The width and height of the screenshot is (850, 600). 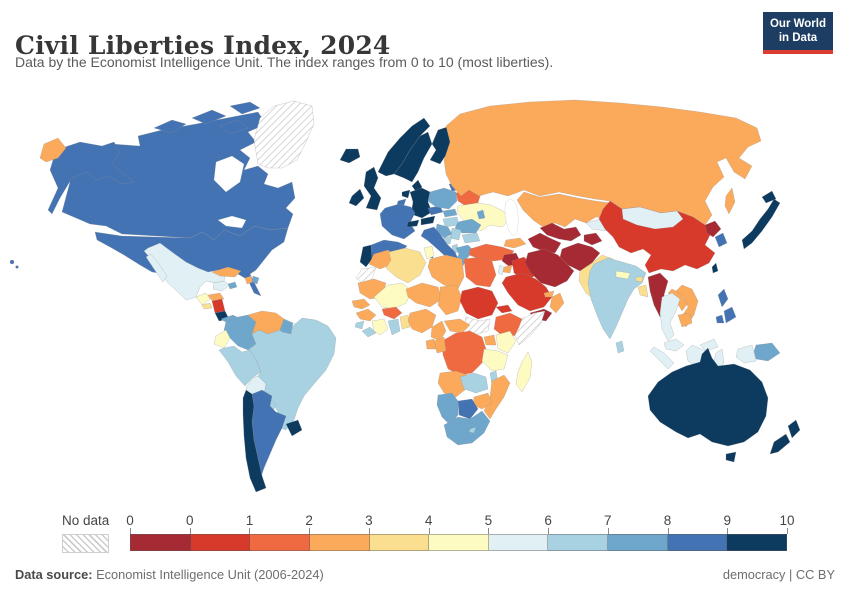 I want to click on country-netherlands, so click(x=406, y=194).